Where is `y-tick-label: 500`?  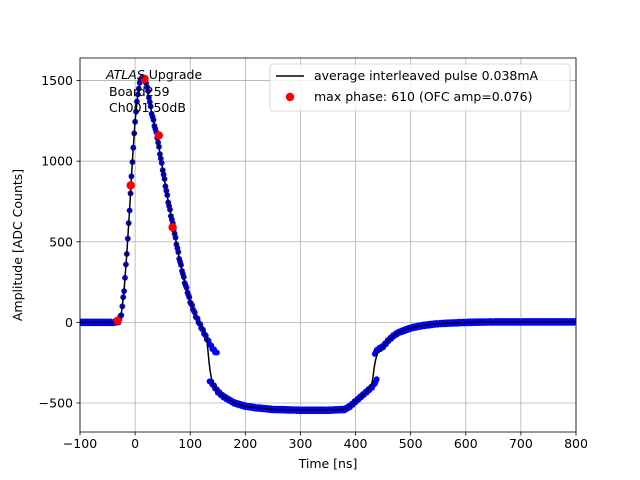 y-tick-label: 500 is located at coordinates (61, 241).